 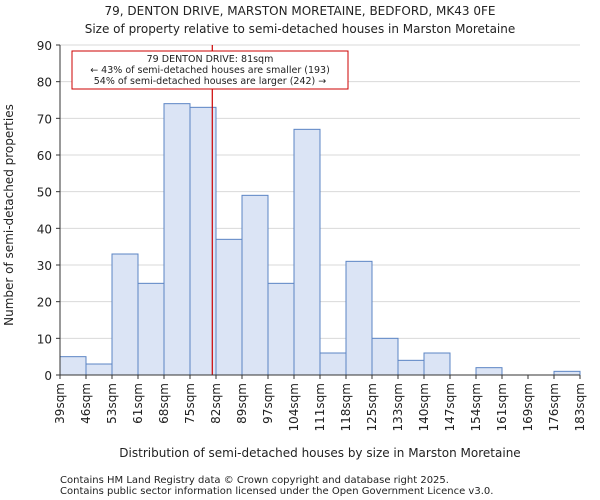 I want to click on x-tick-label: 53sqm, so click(x=112, y=403).